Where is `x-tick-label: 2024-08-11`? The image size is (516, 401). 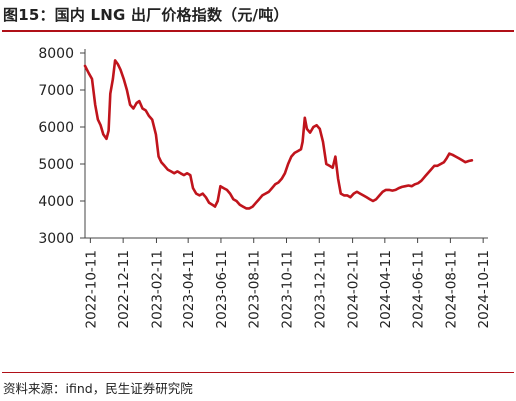
x-tick-label: 2024-08-11 is located at coordinates (451, 289).